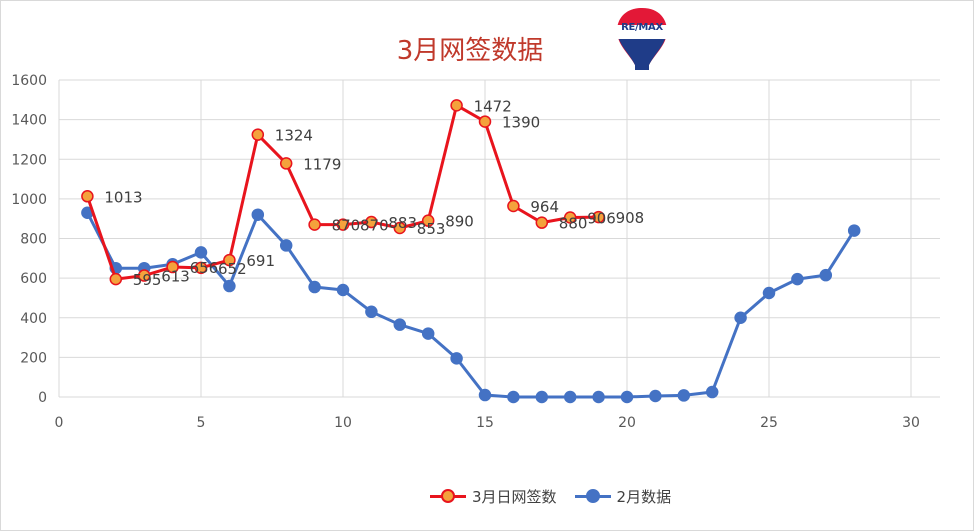 This screenshot has width=974, height=531. I want to click on x-tick-label: 20, so click(627, 423).